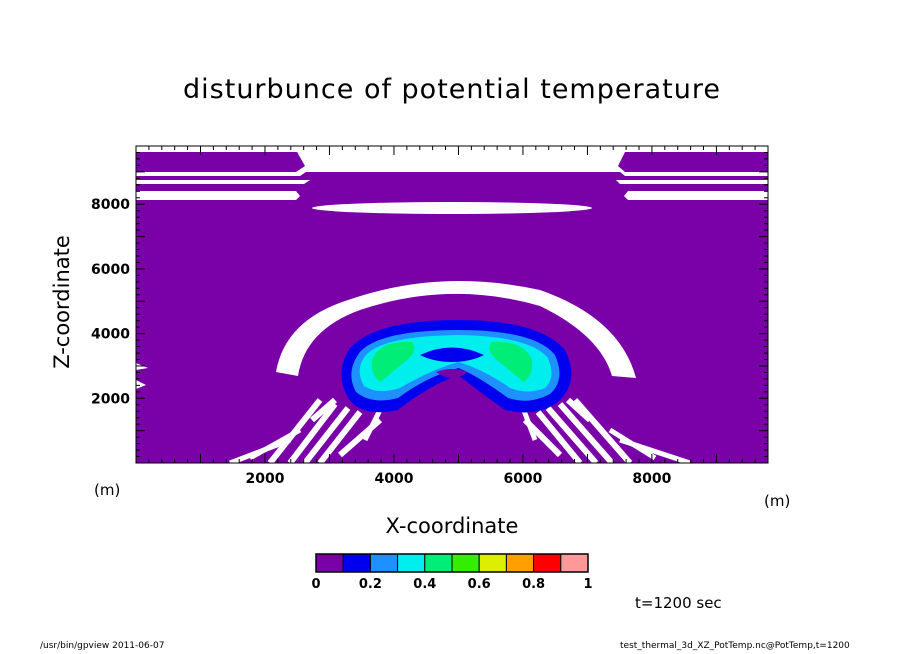 Image resolution: width=904 pixels, height=654 pixels. Describe the element at coordinates (452, 354) in the screenshot. I see `contour-core-top` at that location.